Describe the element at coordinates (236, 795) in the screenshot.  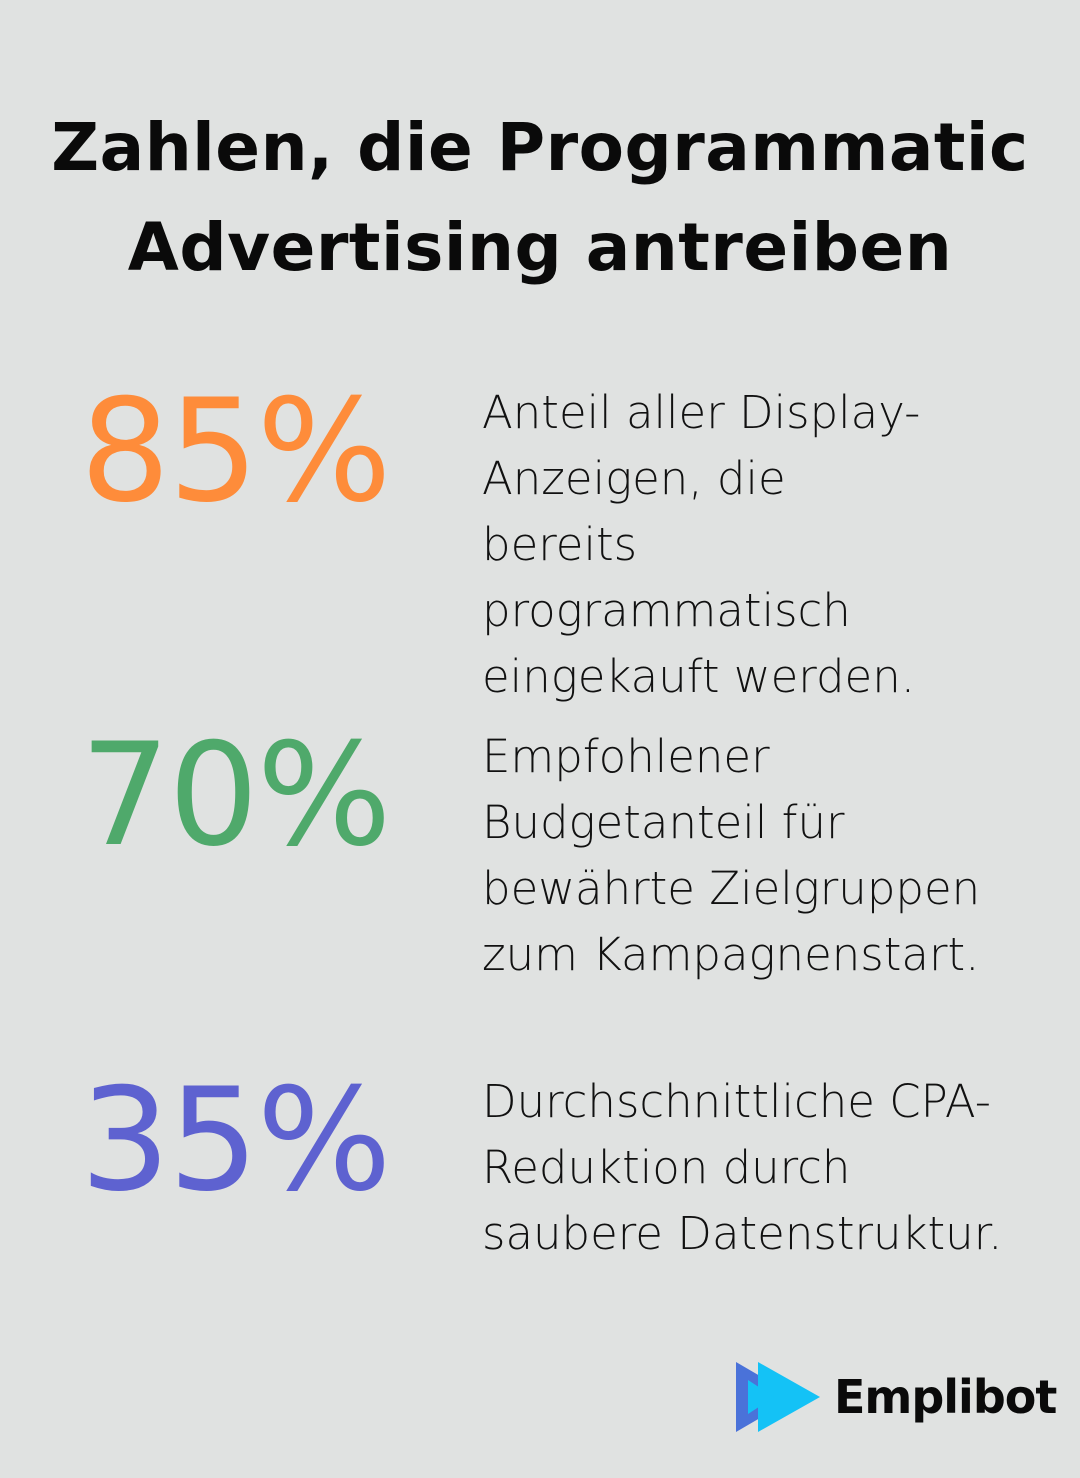
I see `stat-value: 70%` at that location.